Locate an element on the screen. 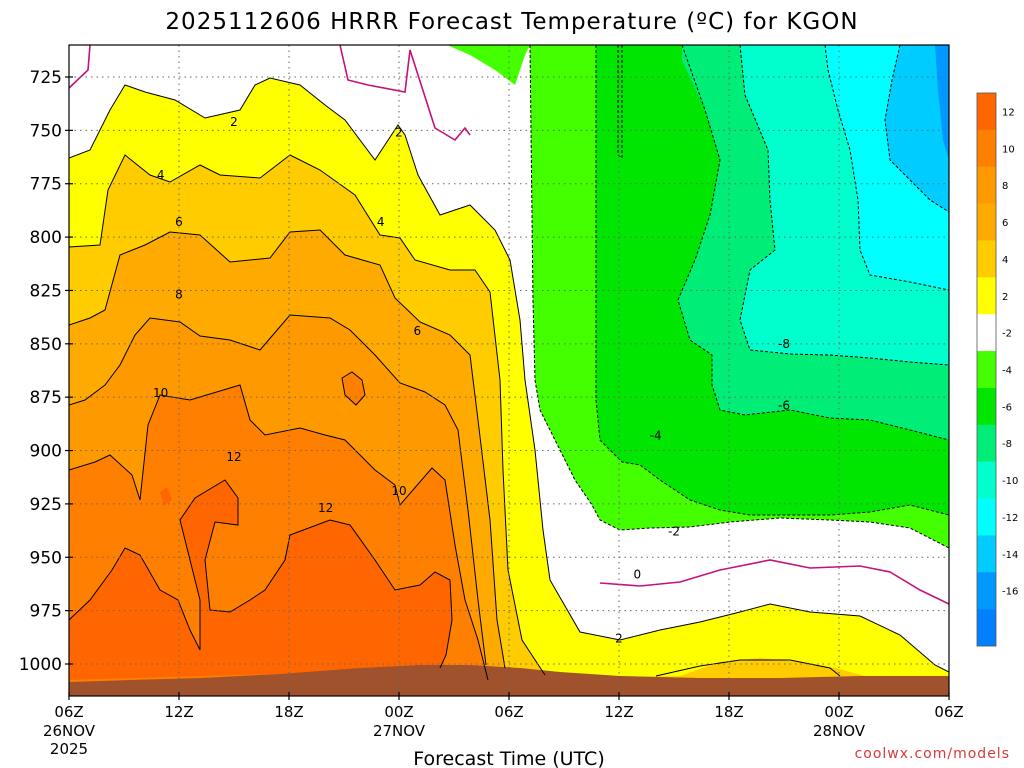  contour-label: -4 is located at coordinates (656, 436).